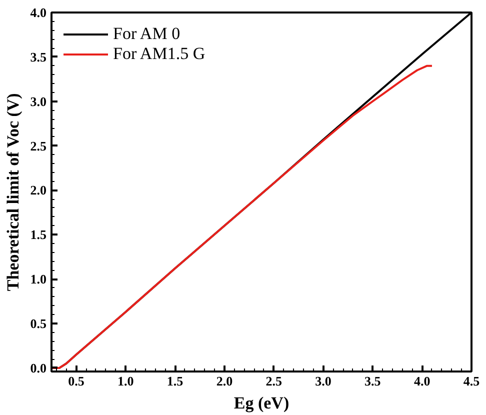  I want to click on y-tick-label: 1.0, so click(38, 279).